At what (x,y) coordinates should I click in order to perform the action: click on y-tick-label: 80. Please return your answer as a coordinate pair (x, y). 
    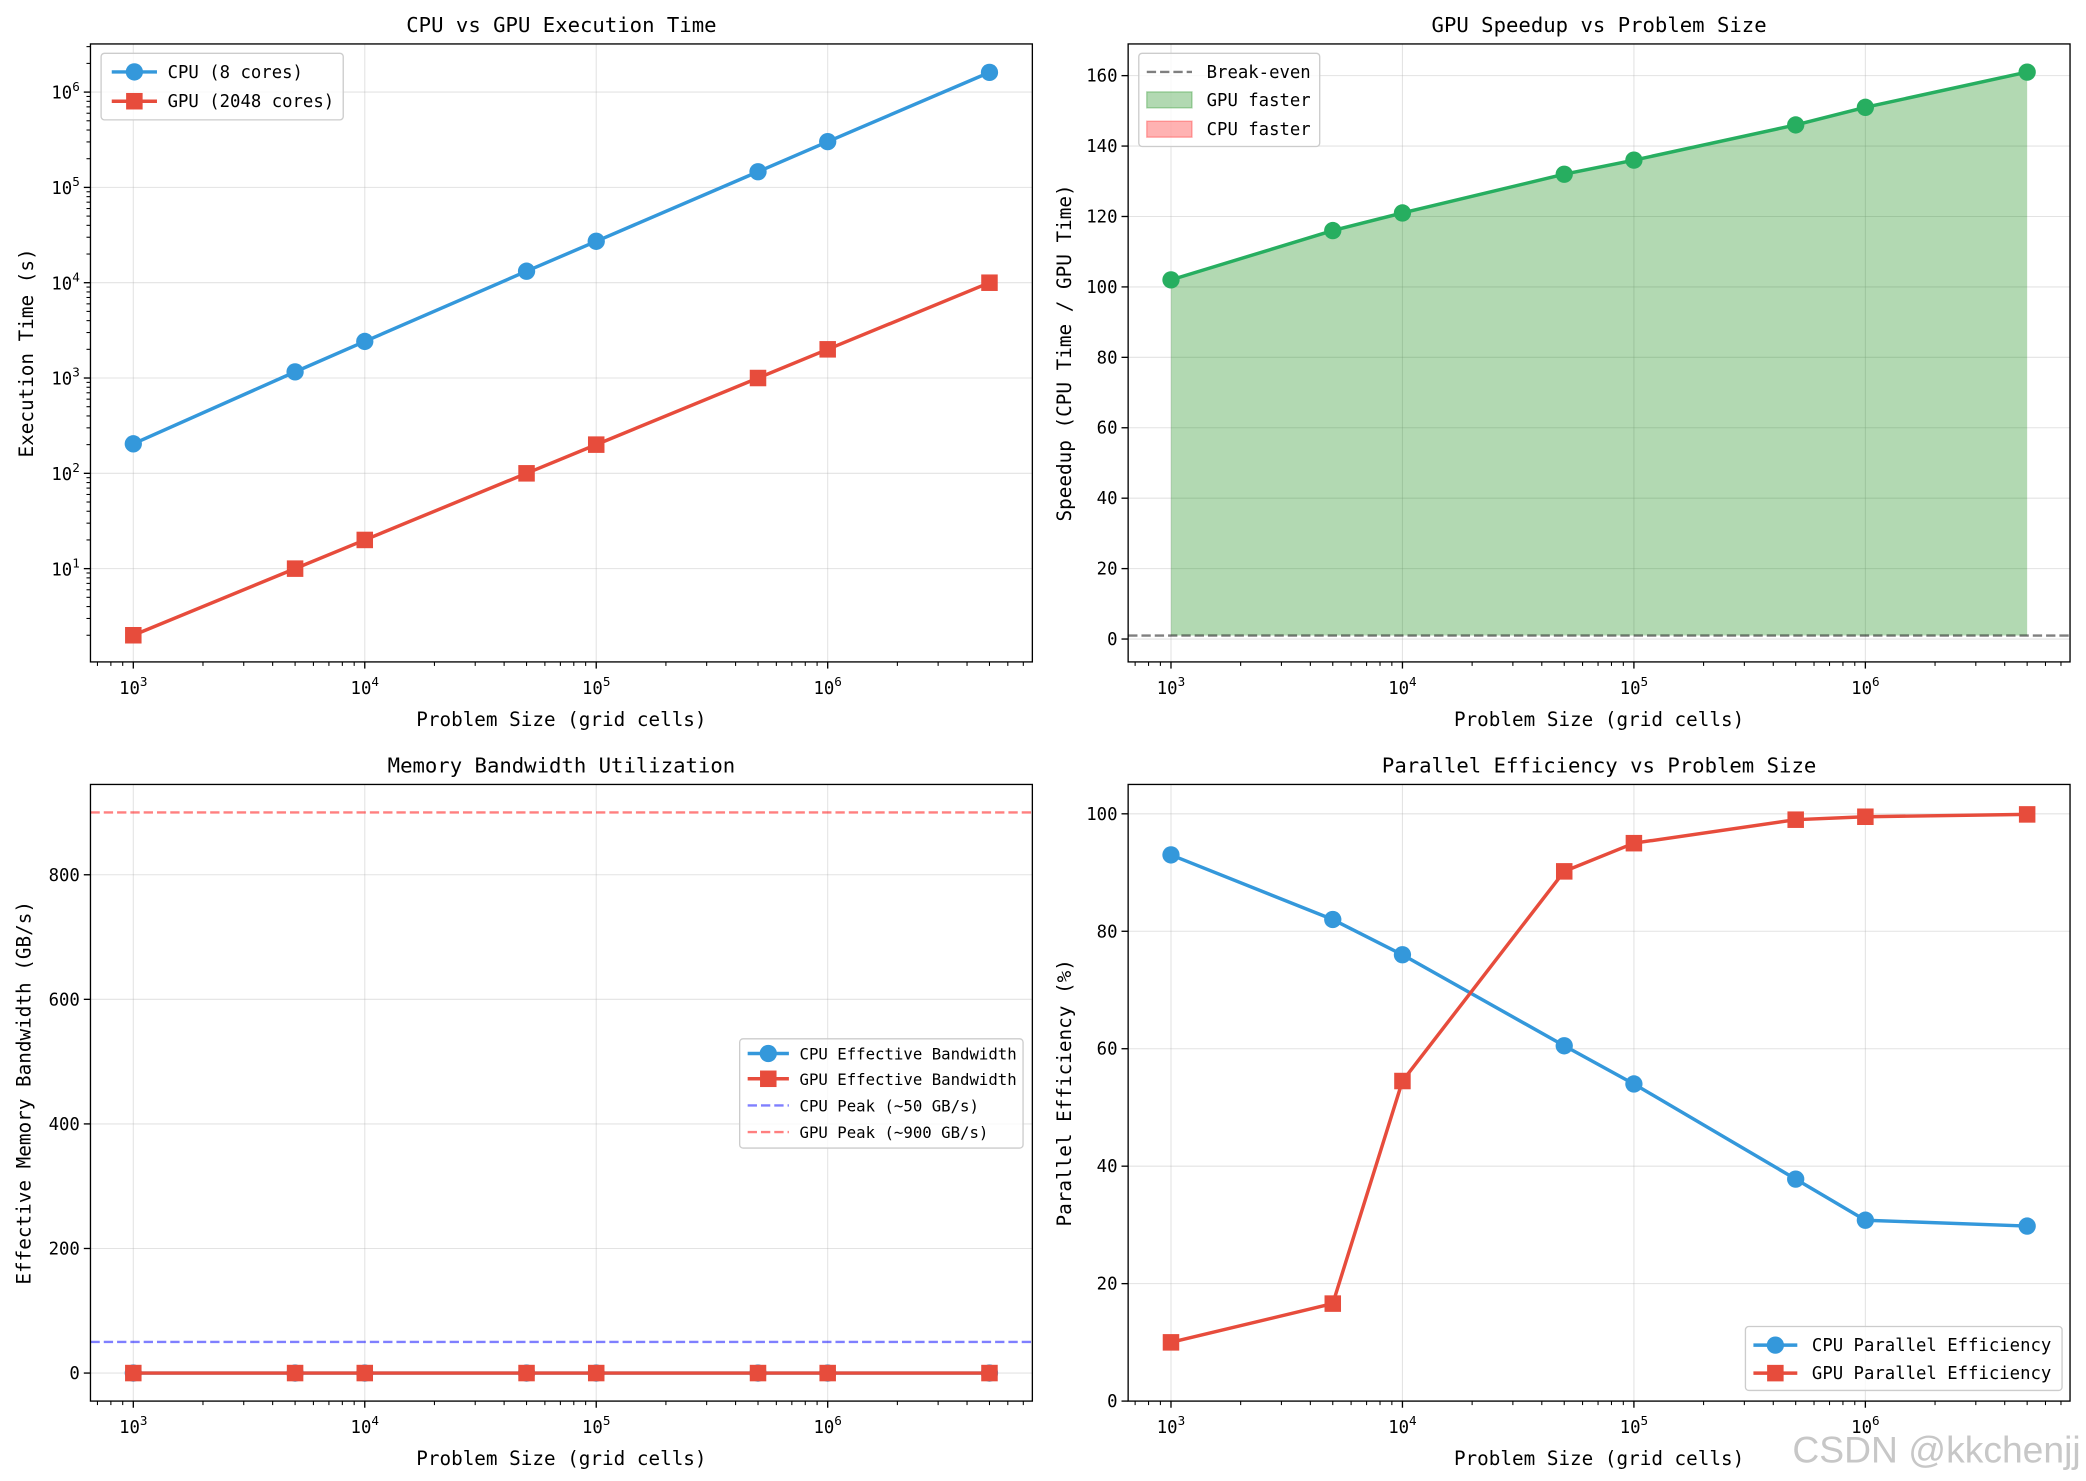
    Looking at the image, I should click on (1107, 932).